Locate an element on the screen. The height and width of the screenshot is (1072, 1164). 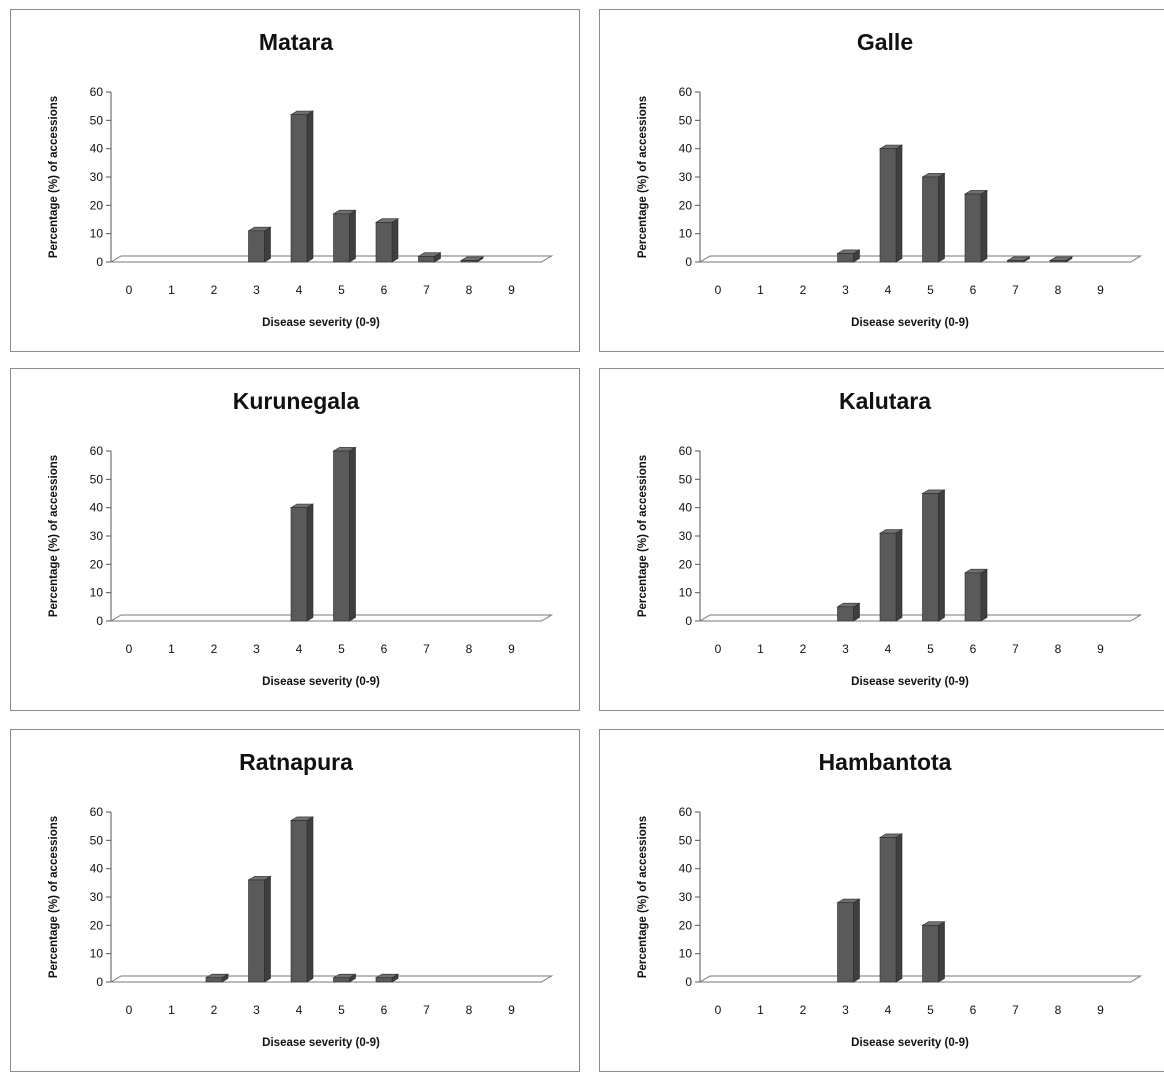
chart-title: Hambantota is located at coordinates (885, 762).